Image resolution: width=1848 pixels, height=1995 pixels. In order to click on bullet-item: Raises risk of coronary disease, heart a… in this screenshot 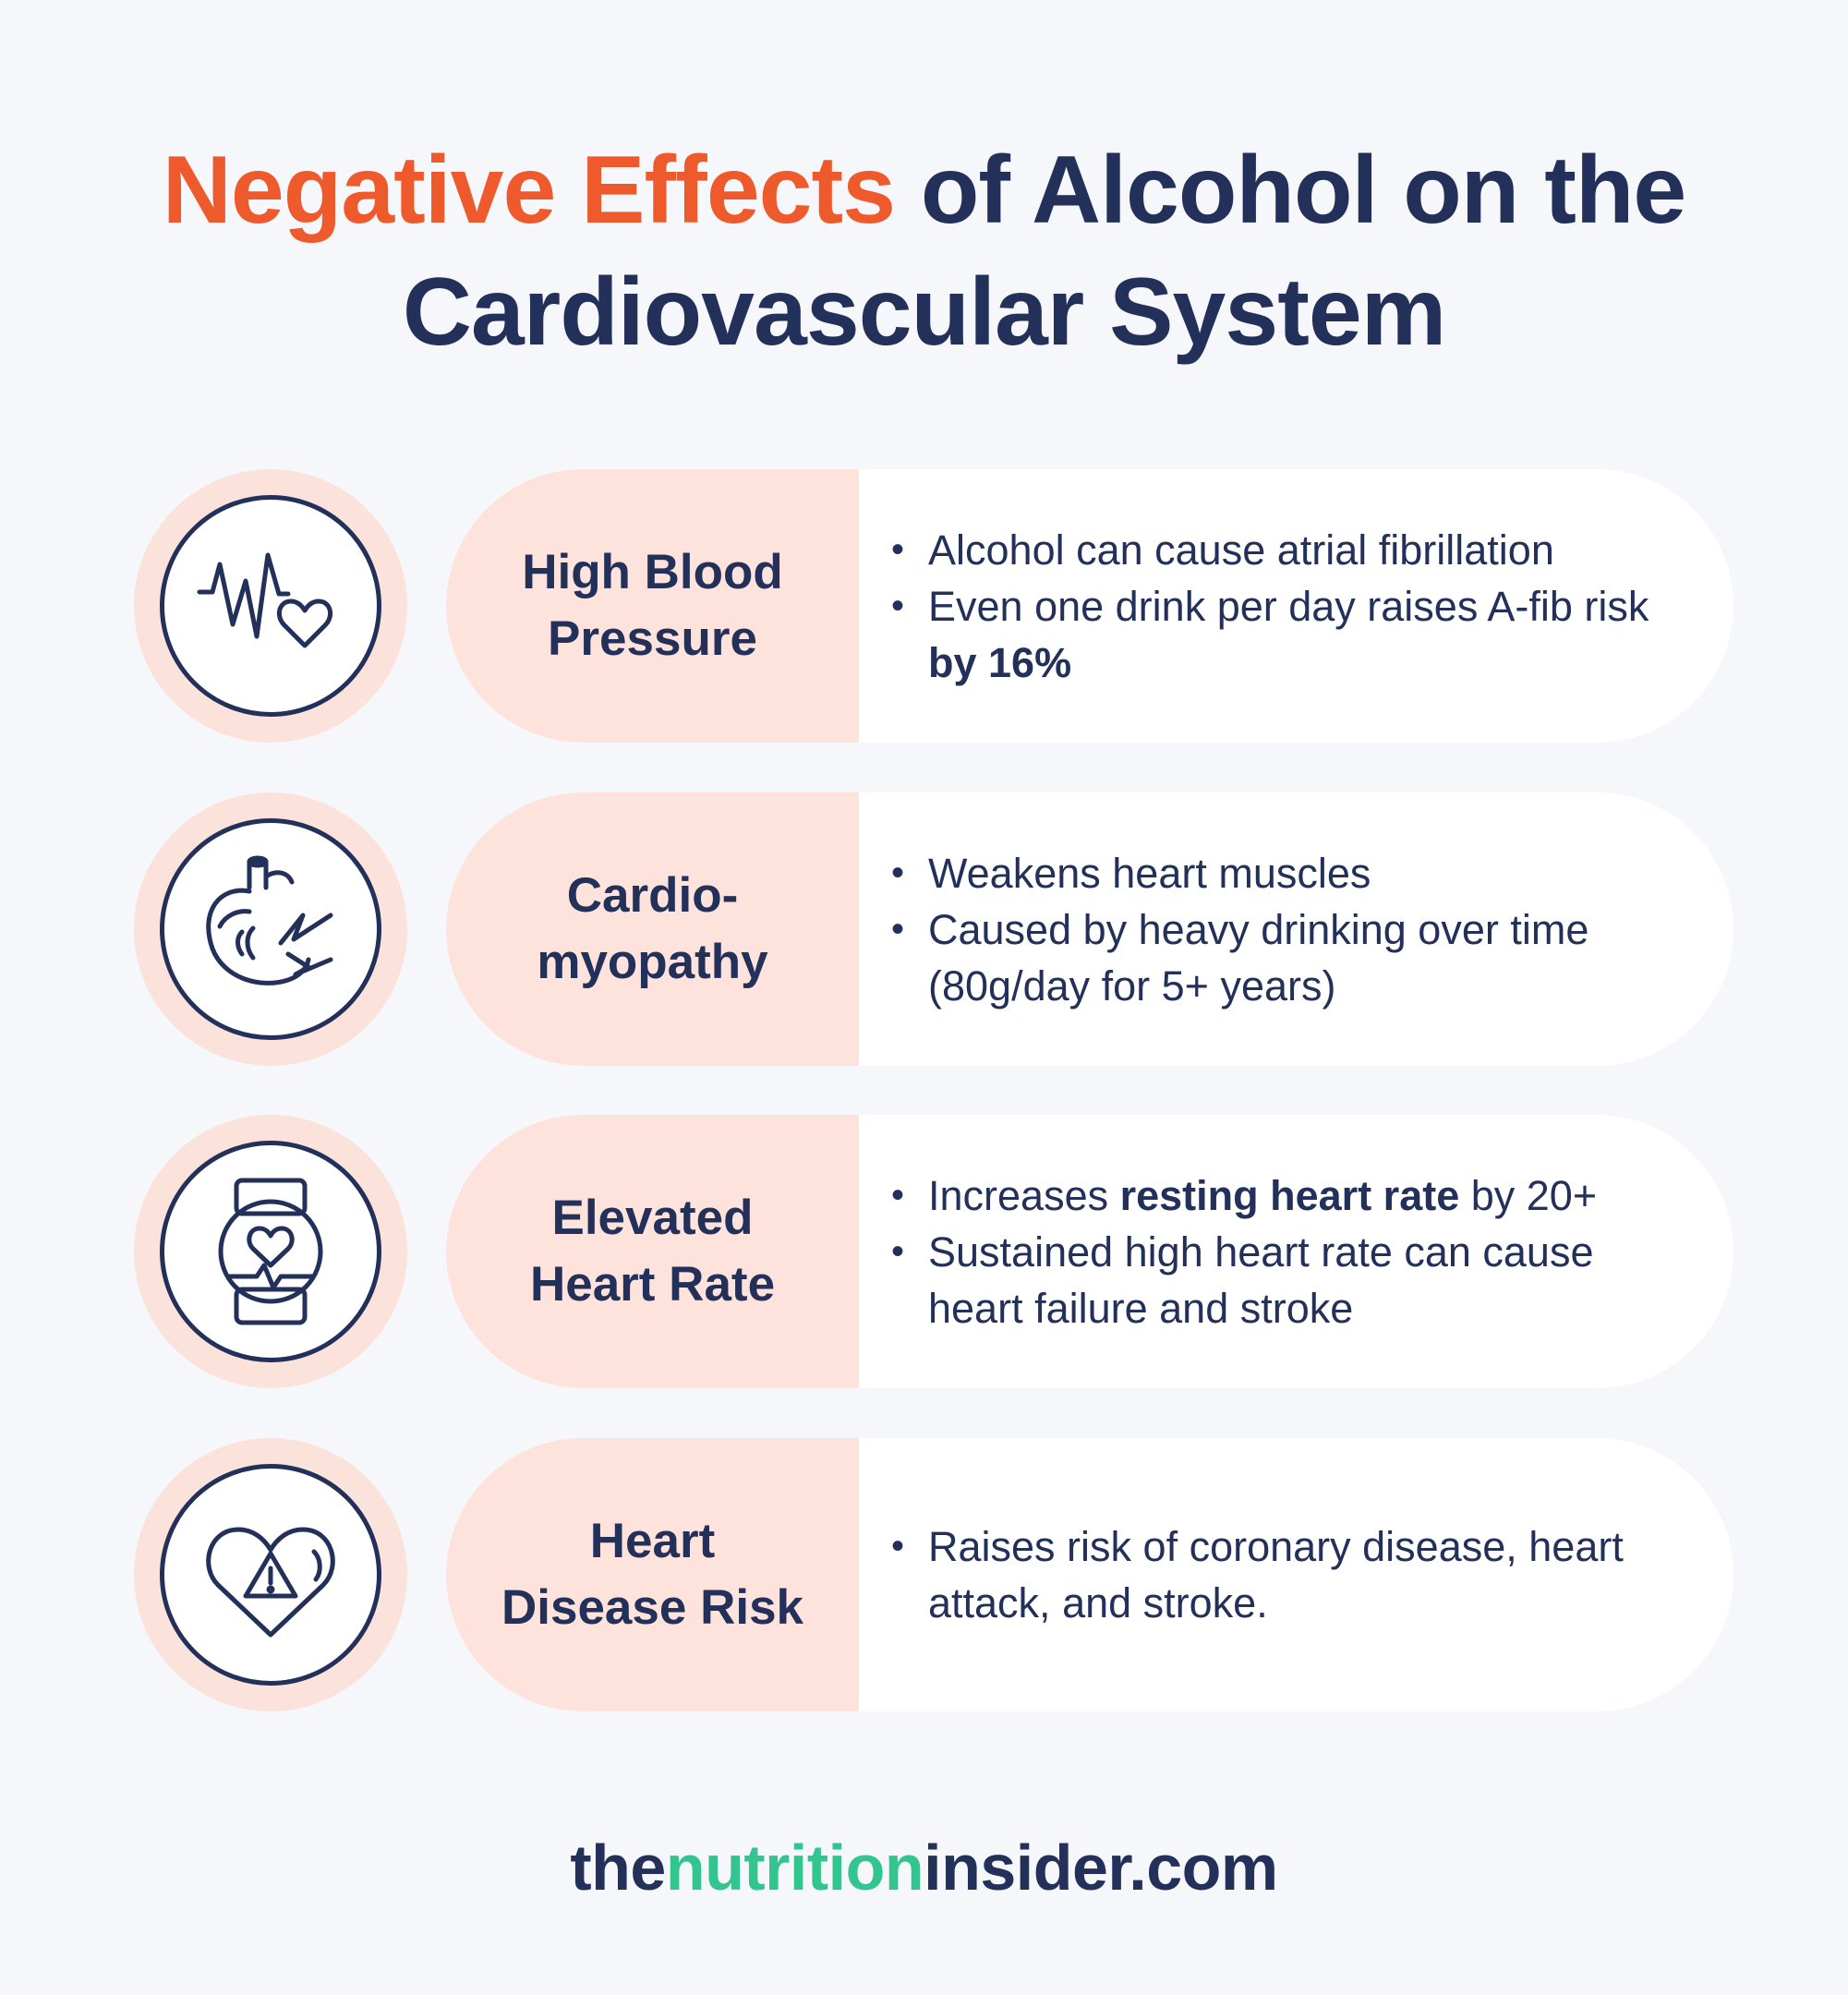, I will do `click(1294, 1574)`.